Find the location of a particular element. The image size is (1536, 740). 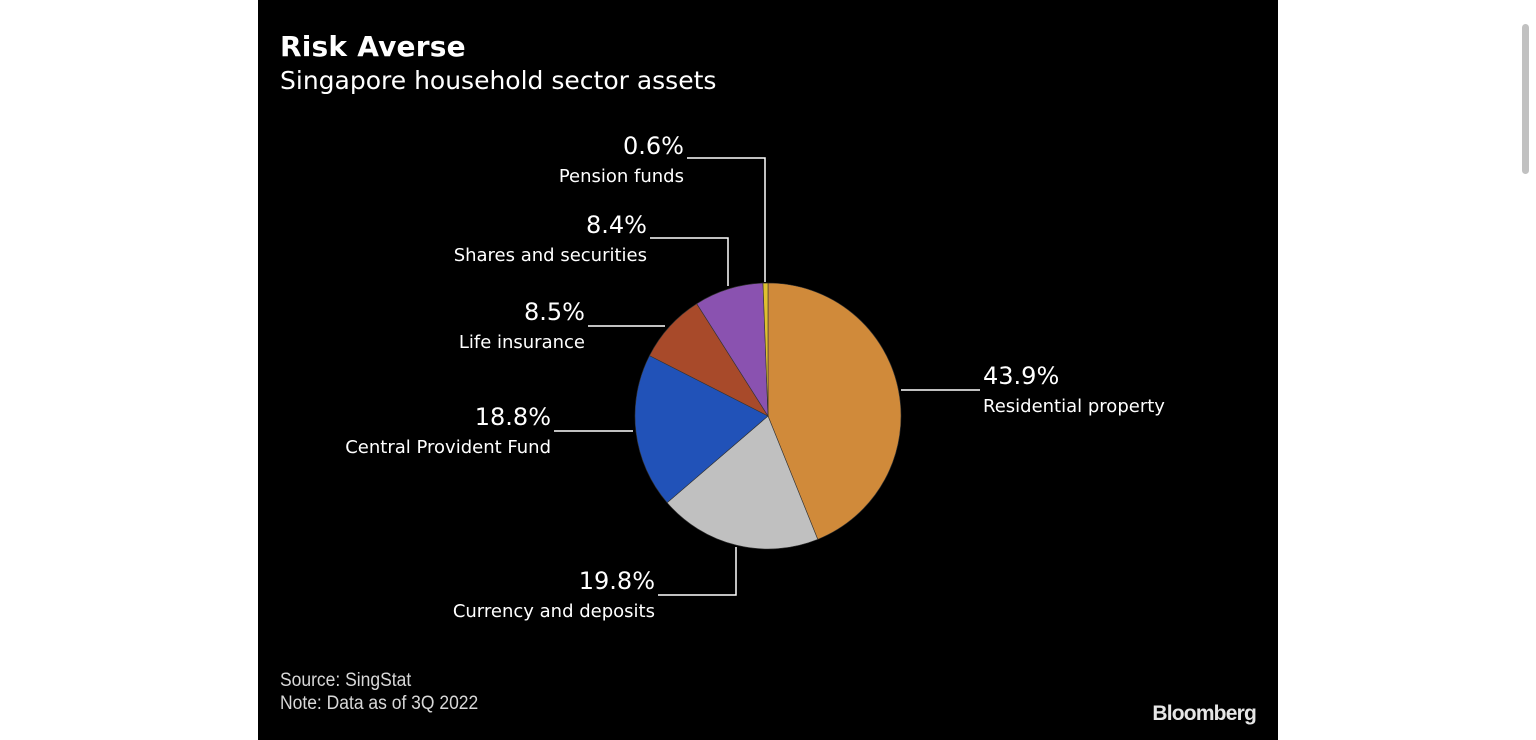

scrollbar is located at coordinates (1525, 99).